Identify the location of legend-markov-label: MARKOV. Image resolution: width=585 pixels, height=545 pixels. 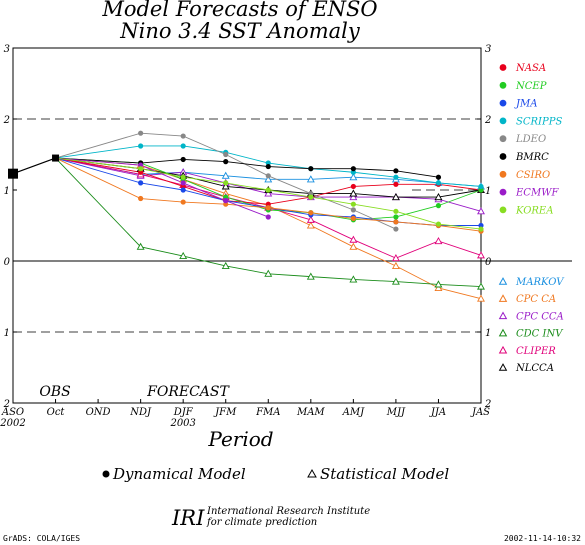
(540, 282).